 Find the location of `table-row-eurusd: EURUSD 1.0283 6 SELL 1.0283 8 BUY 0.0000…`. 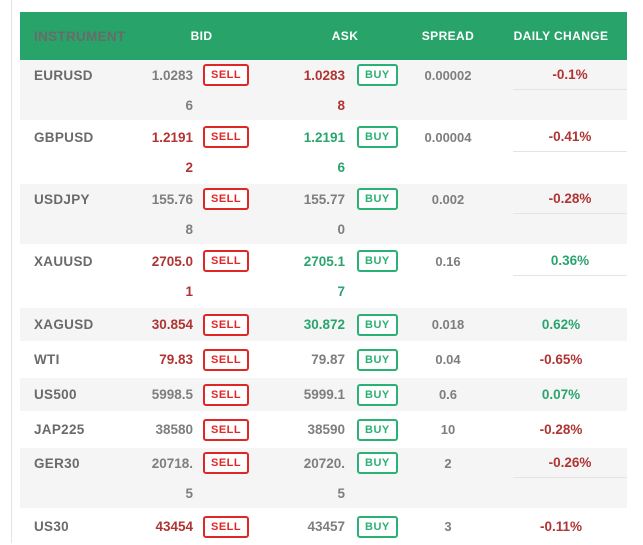

table-row-eurusd: EURUSD 1.0283 6 SELL 1.0283 8 BUY 0.0000… is located at coordinates (323, 91).